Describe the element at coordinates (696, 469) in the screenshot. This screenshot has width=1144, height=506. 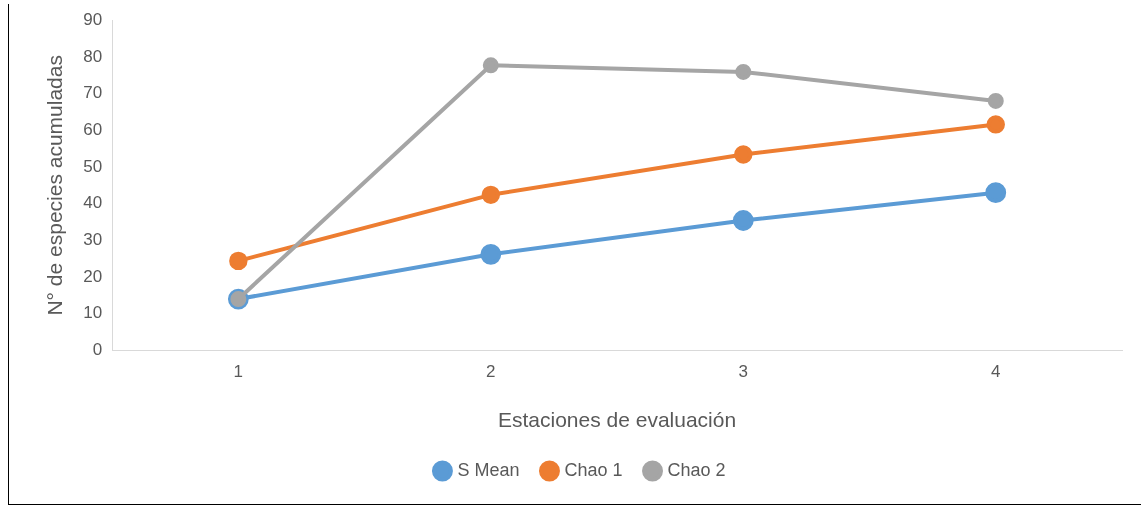
I see `legend-label: Chao 2` at that location.